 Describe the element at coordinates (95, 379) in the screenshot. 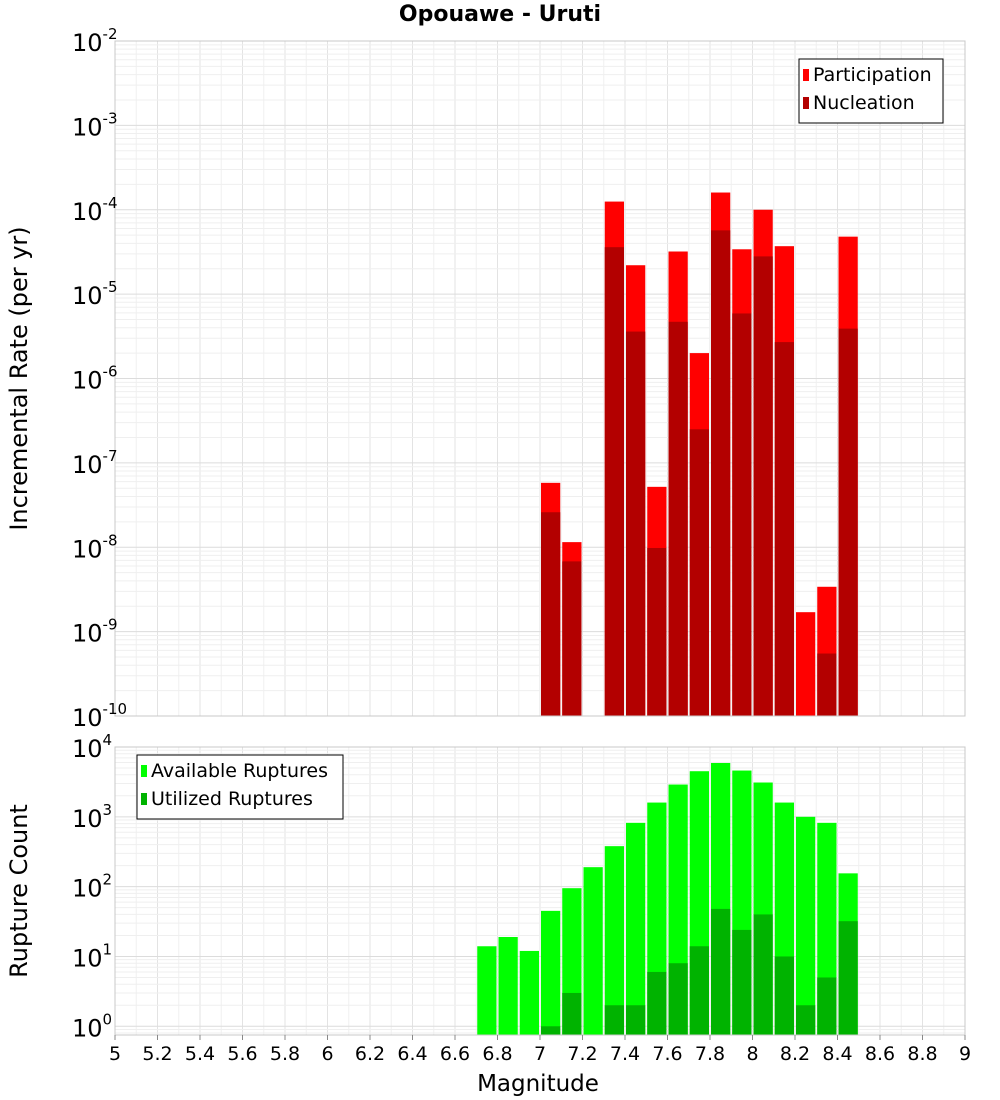

I see `rate-y-tick-label: 10⁻⁶` at that location.